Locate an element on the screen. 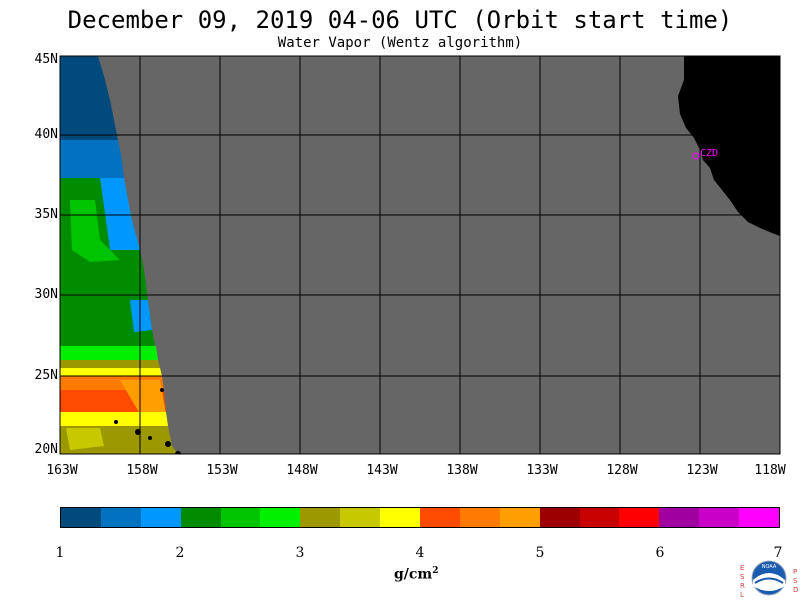 The image size is (800, 600). logo-center-text: NOAA is located at coordinates (769, 567).